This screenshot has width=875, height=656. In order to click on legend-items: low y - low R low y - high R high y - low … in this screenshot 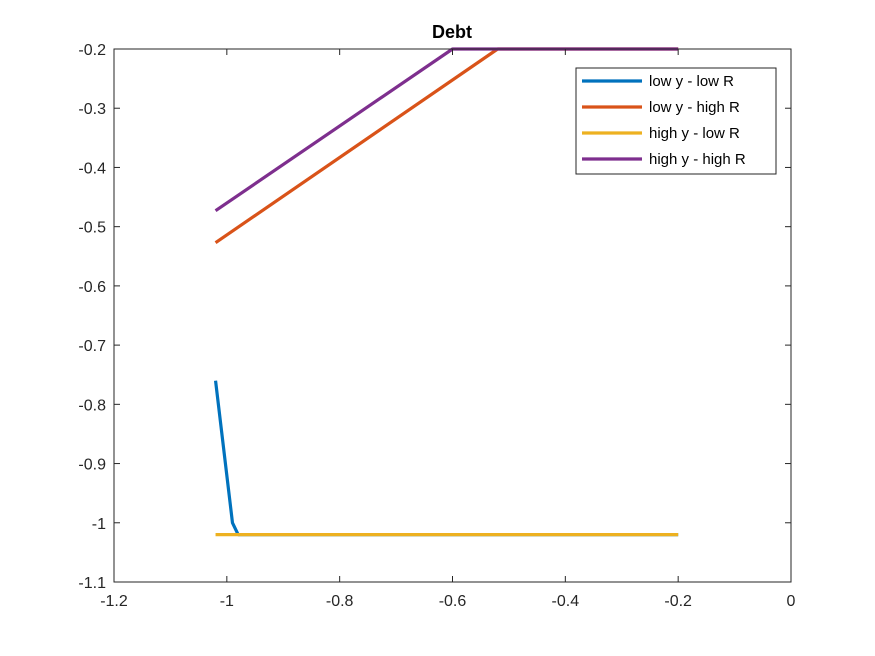, I will do `click(664, 120)`.